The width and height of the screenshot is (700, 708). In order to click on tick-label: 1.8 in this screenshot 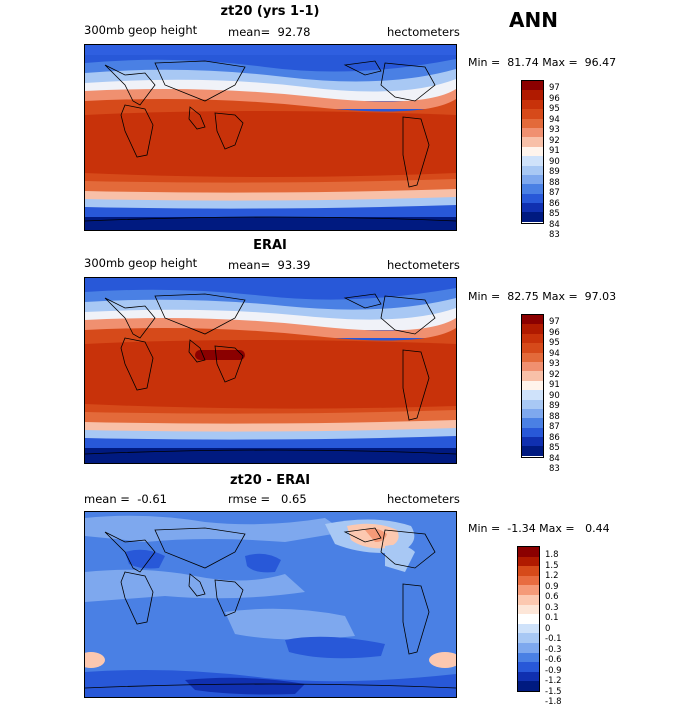, I will do `click(552, 555)`.